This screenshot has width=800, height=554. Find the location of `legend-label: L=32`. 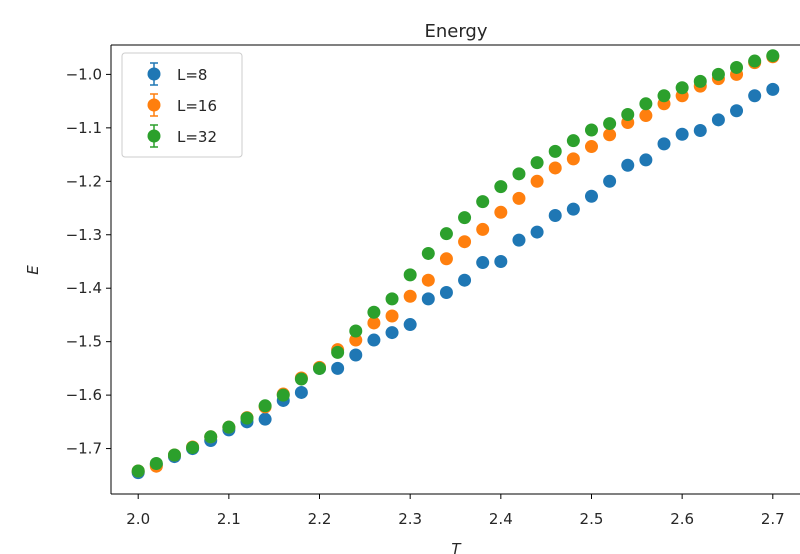

legend-label: L=32 is located at coordinates (197, 137).